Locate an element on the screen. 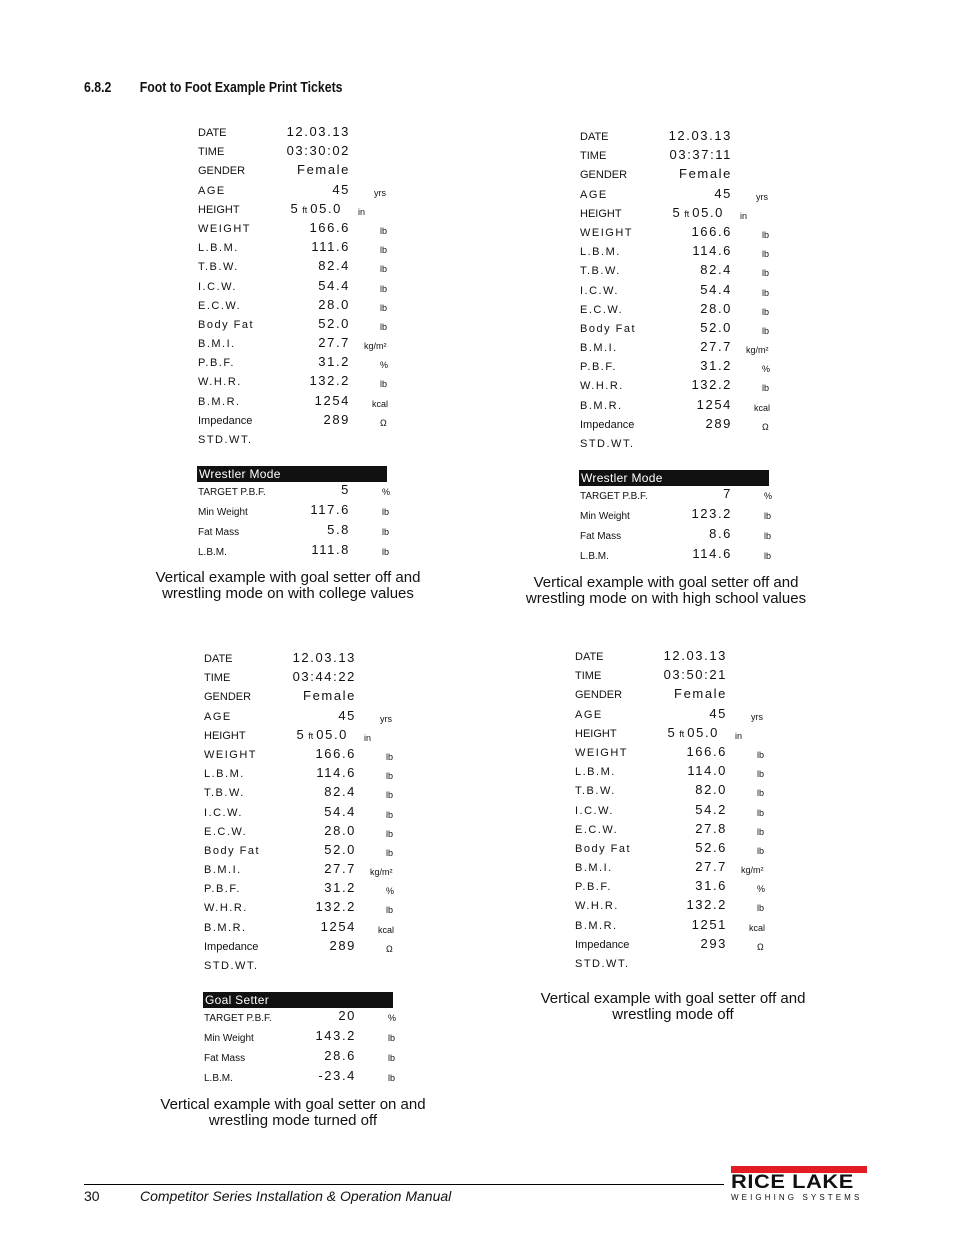 Image resolution: width=954 pixels, height=1235 pixels. ticket-value: 54.2 is located at coordinates (711, 809).